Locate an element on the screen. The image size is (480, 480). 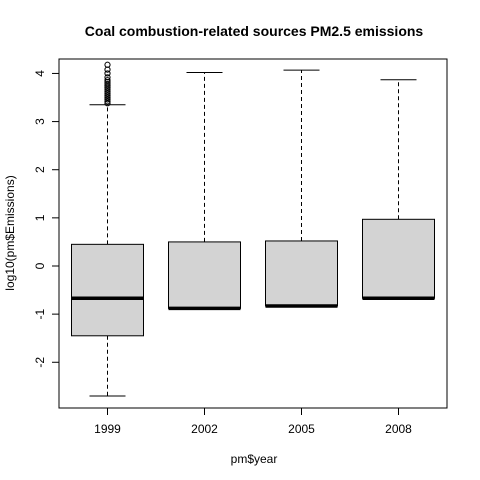
y-tick-label: 1 is located at coordinates (40, 217).